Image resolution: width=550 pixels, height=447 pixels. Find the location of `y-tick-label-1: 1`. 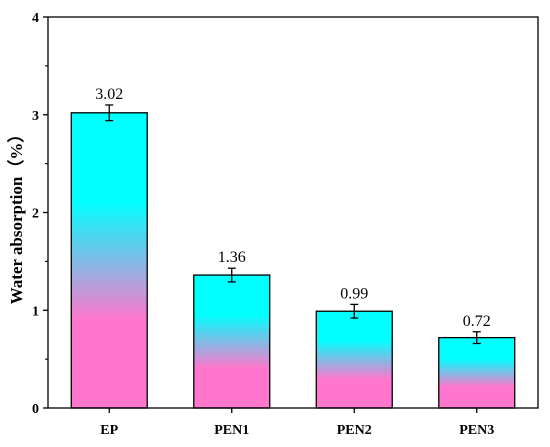

y-tick-label-1: 1 is located at coordinates (35, 311).